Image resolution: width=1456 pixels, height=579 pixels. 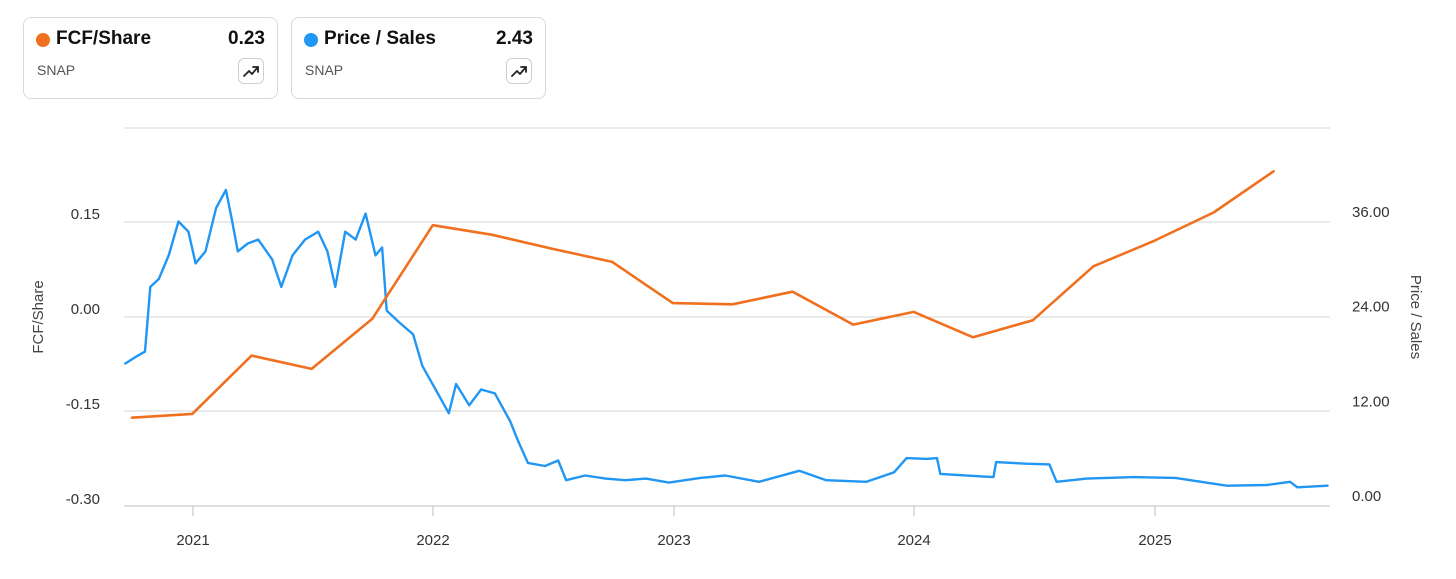 What do you see at coordinates (150, 58) in the screenshot?
I see `legend-card-fcf-share: FCF/Share 0.23 SNAP` at bounding box center [150, 58].